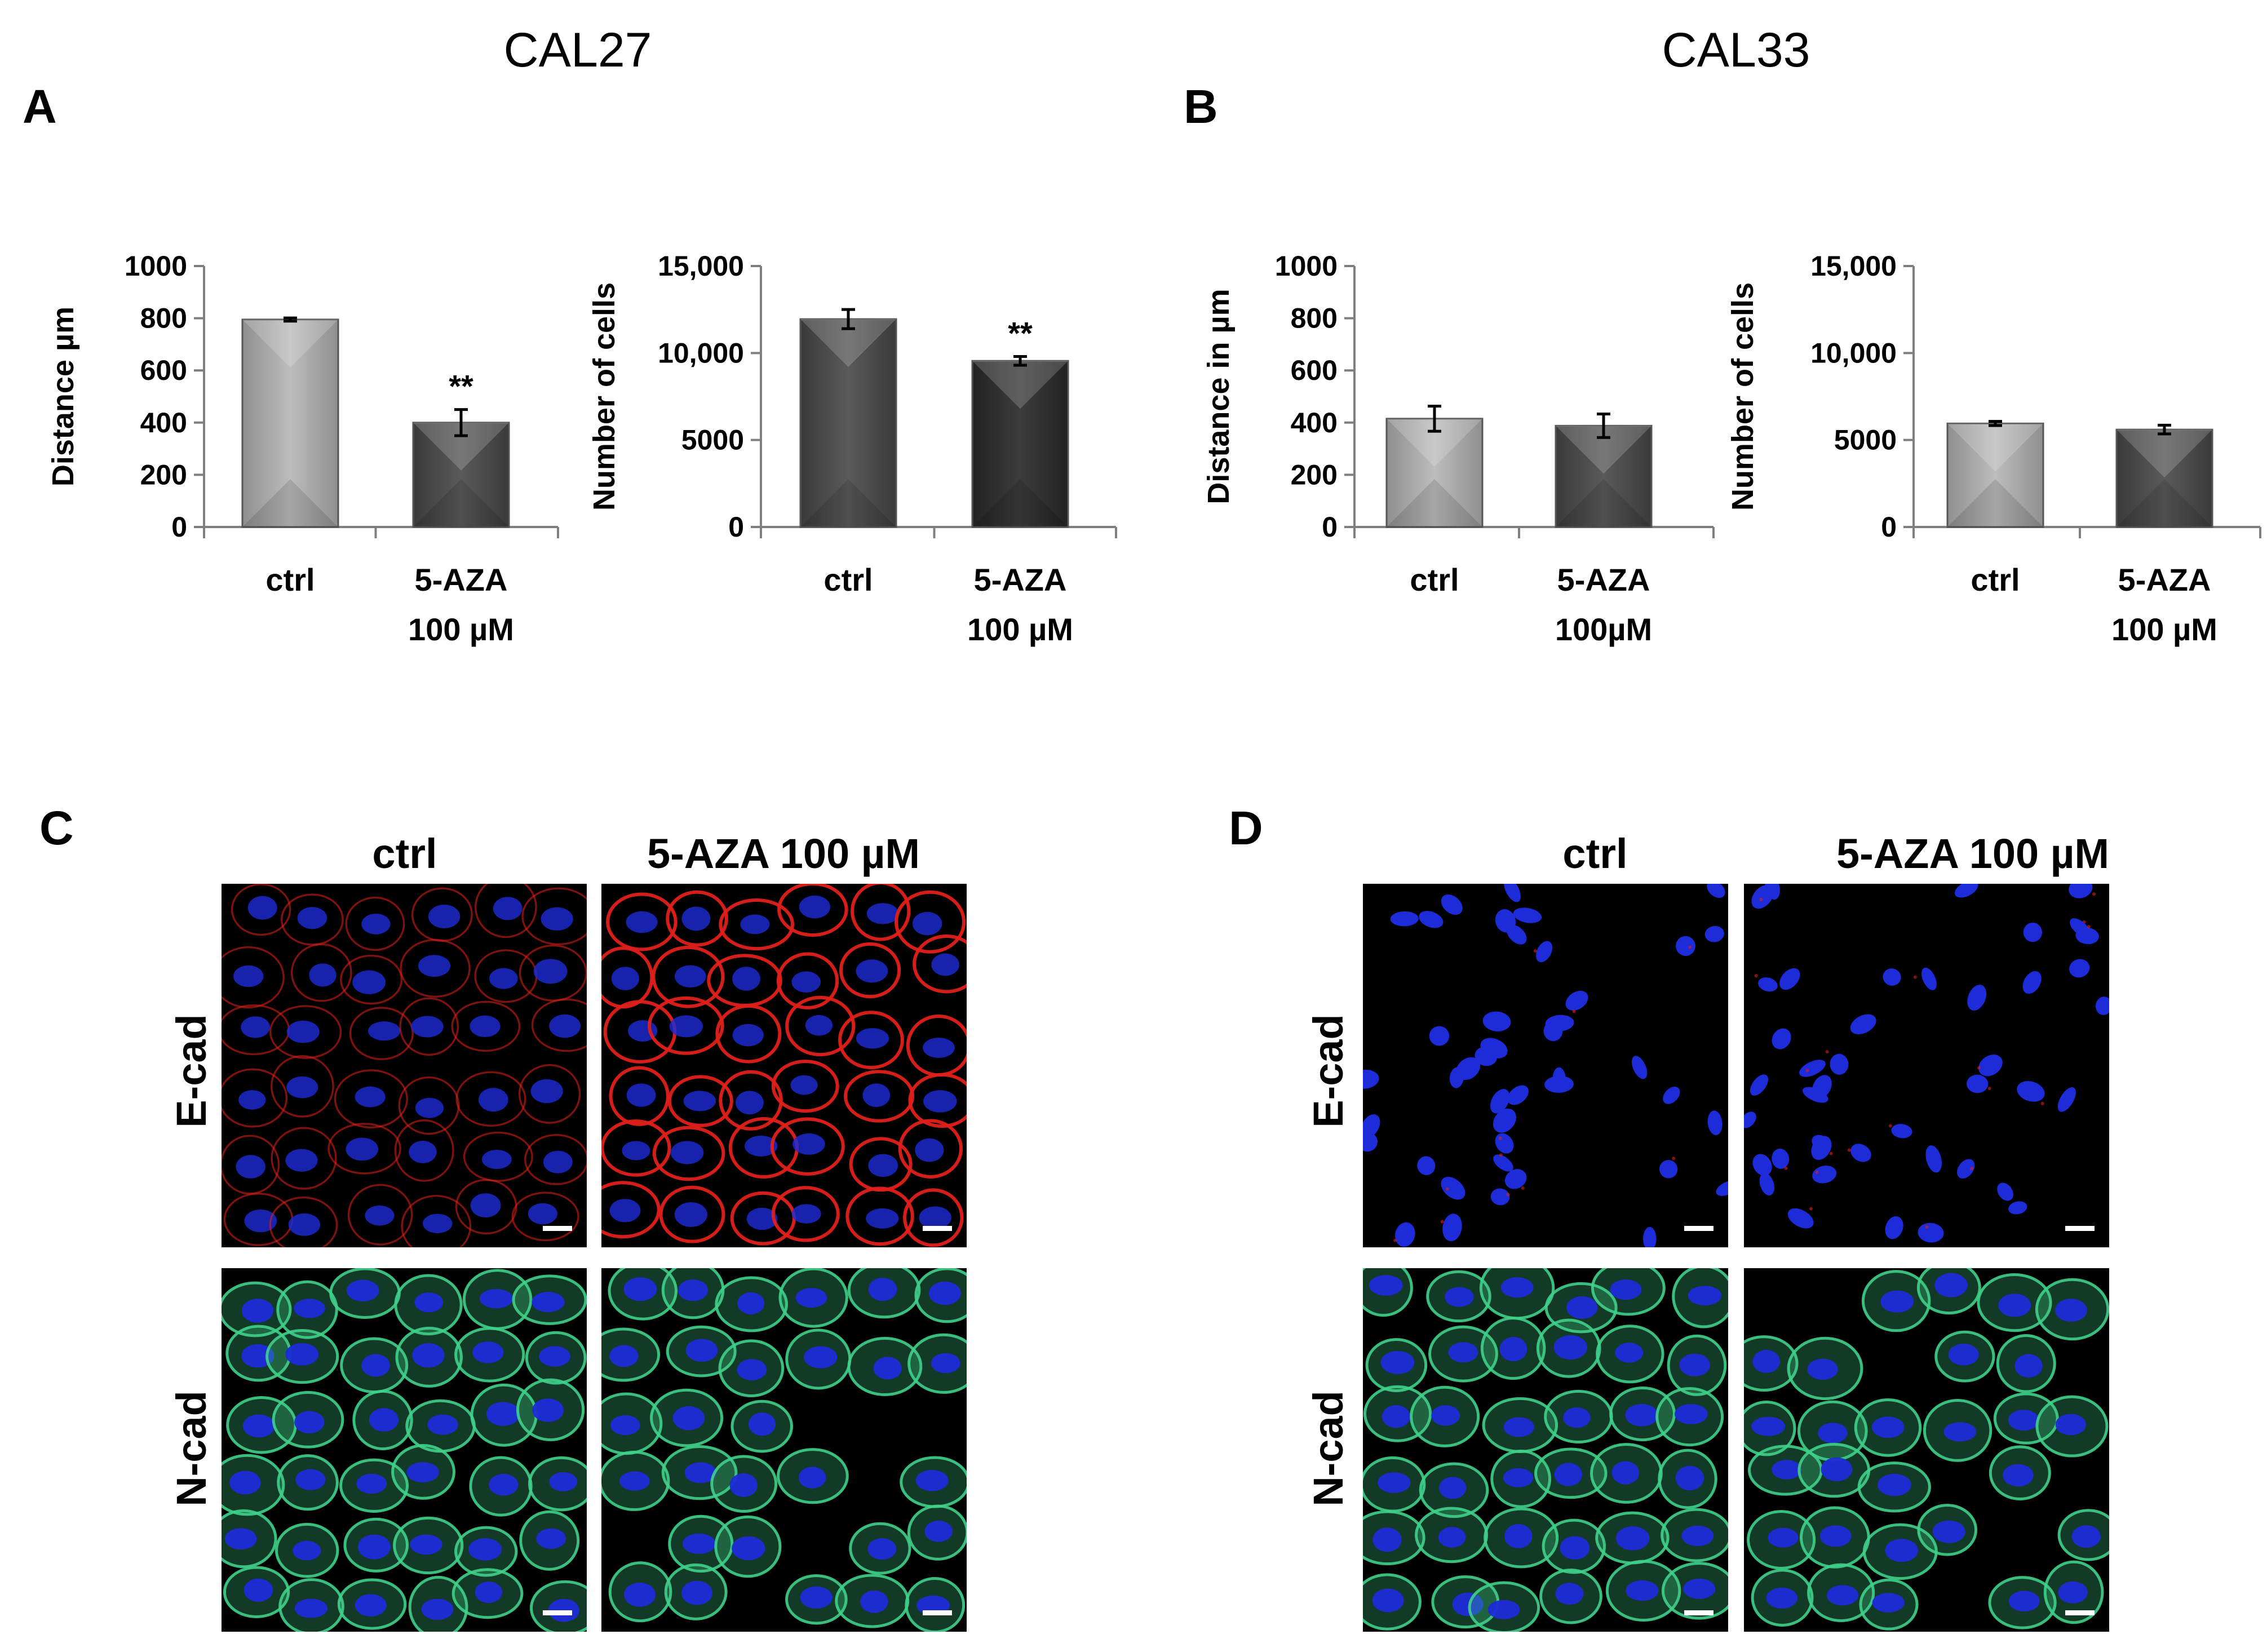 The height and width of the screenshot is (1652, 2267). Describe the element at coordinates (1926, 1450) in the screenshot. I see `micrograph-d-ncad-treated` at that location.